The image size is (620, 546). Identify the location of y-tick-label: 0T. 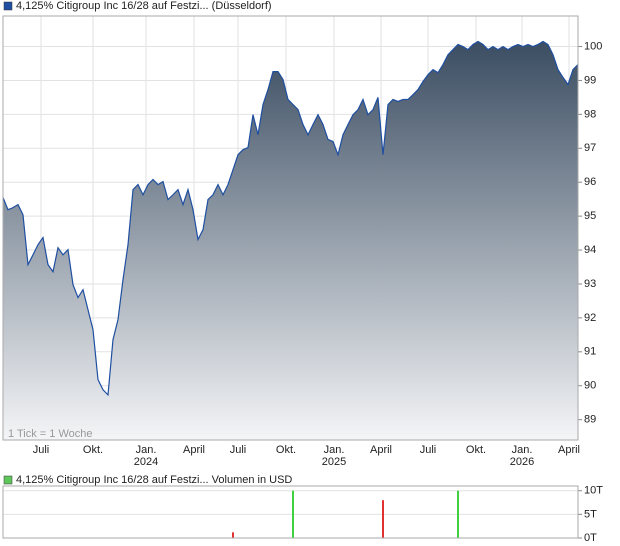
(590, 538).